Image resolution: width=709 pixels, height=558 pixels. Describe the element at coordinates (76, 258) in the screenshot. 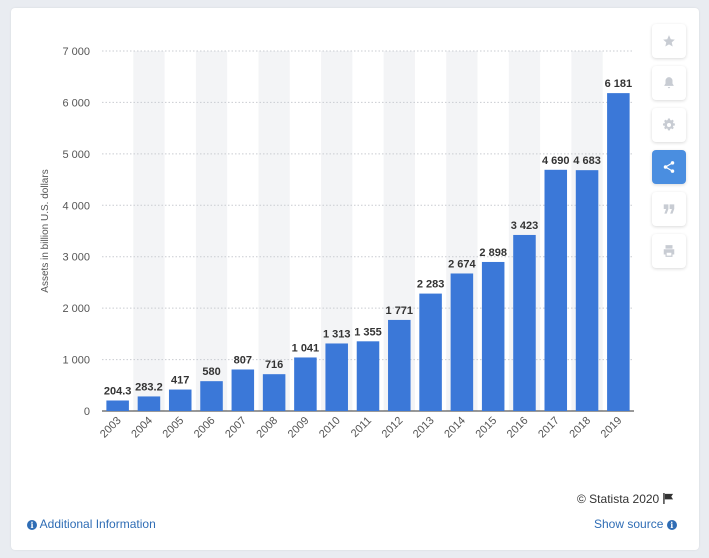

I see `y-tick-label: 3 000` at that location.